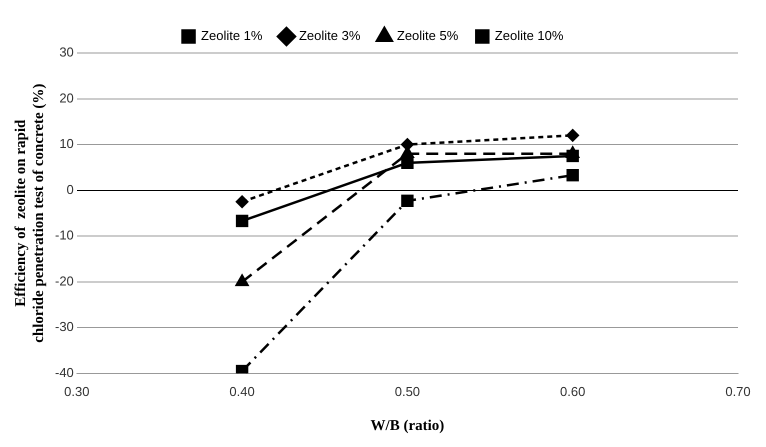 The image size is (766, 447). What do you see at coordinates (66, 144) in the screenshot?
I see `y-tick-label: 10` at bounding box center [66, 144].